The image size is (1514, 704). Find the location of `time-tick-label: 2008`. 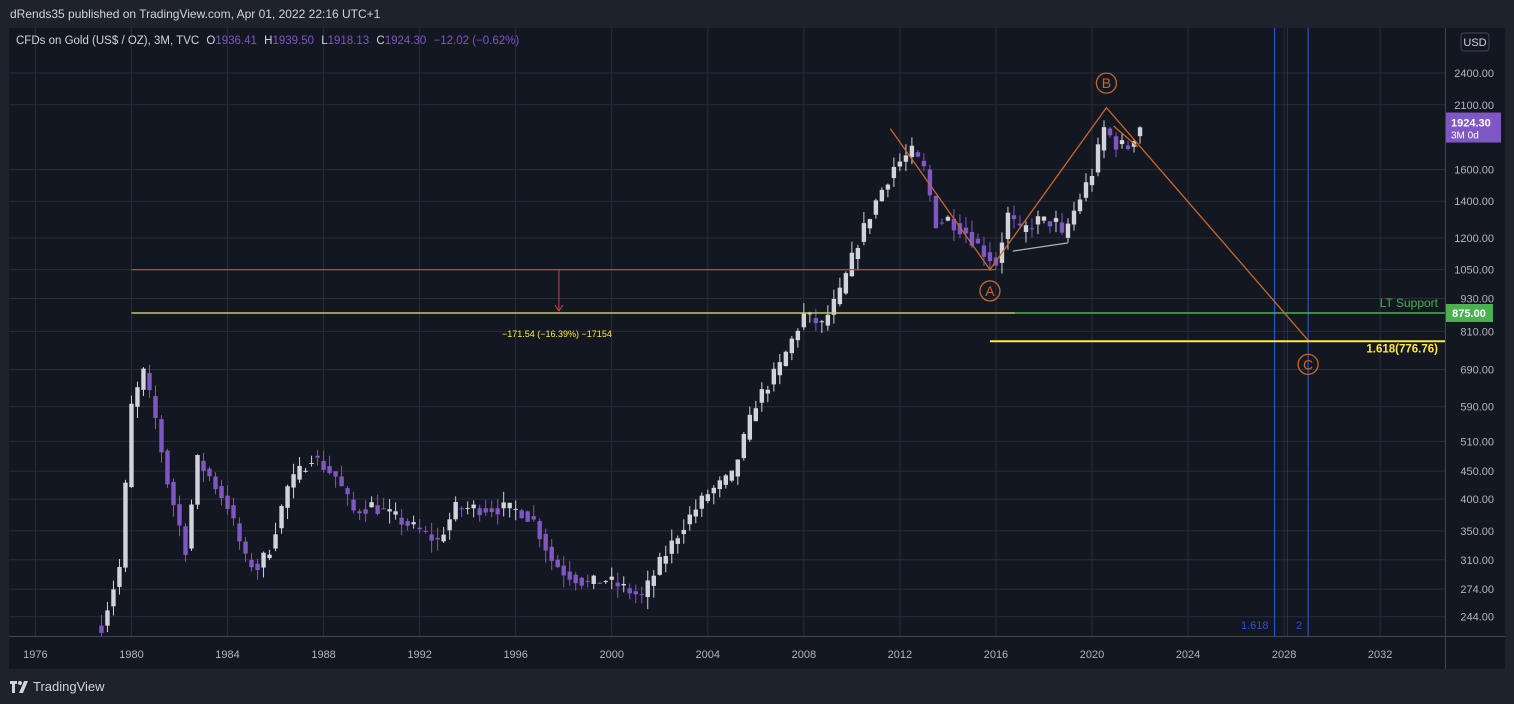

time-tick-label: 2008 is located at coordinates (804, 655).